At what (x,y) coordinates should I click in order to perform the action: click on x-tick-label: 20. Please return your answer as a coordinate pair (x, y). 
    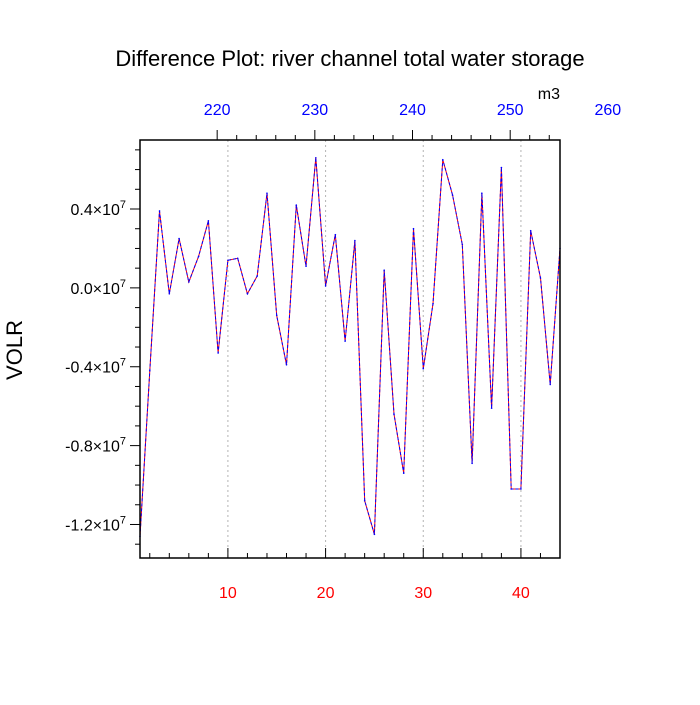
    Looking at the image, I should click on (326, 593).